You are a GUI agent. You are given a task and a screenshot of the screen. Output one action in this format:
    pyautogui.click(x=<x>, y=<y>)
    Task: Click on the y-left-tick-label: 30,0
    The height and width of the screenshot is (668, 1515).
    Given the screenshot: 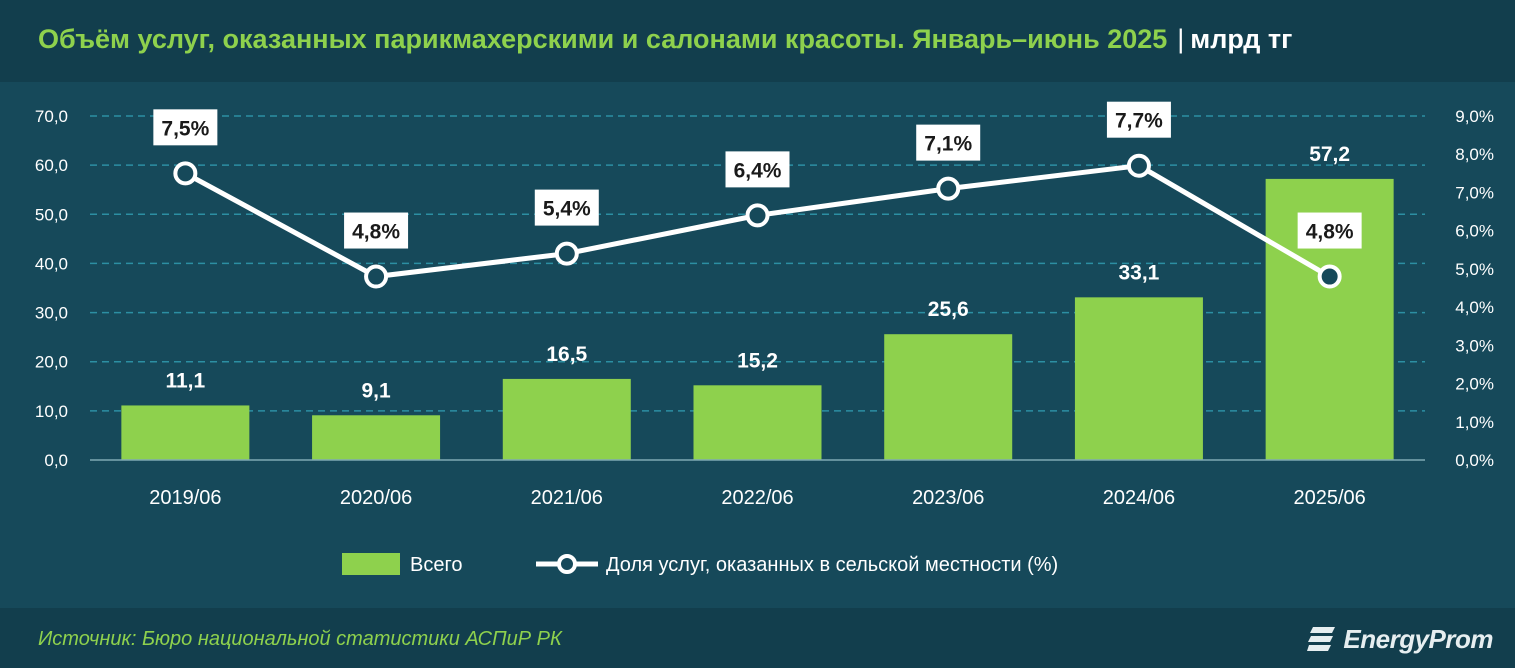 What is the action you would take?
    pyautogui.click(x=51, y=313)
    